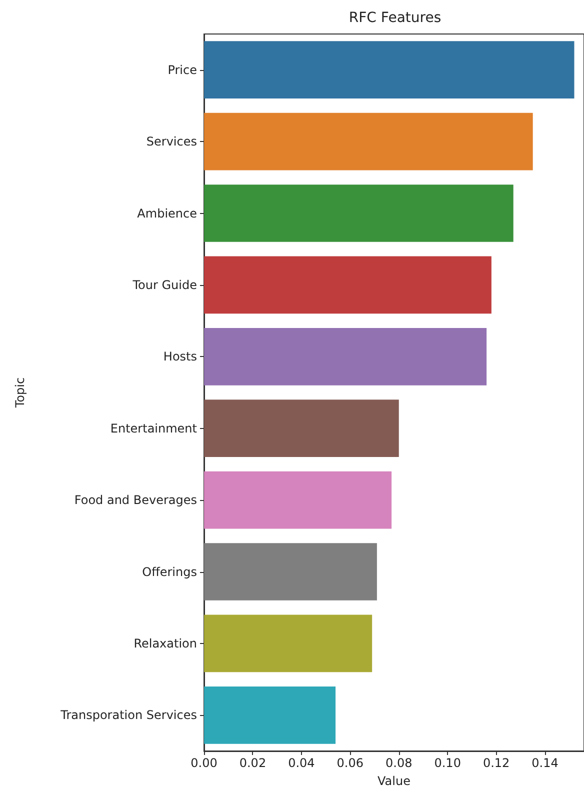 This screenshot has width=584, height=795. What do you see at coordinates (545, 763) in the screenshot?
I see `x-tick-label: 0.14` at bounding box center [545, 763].